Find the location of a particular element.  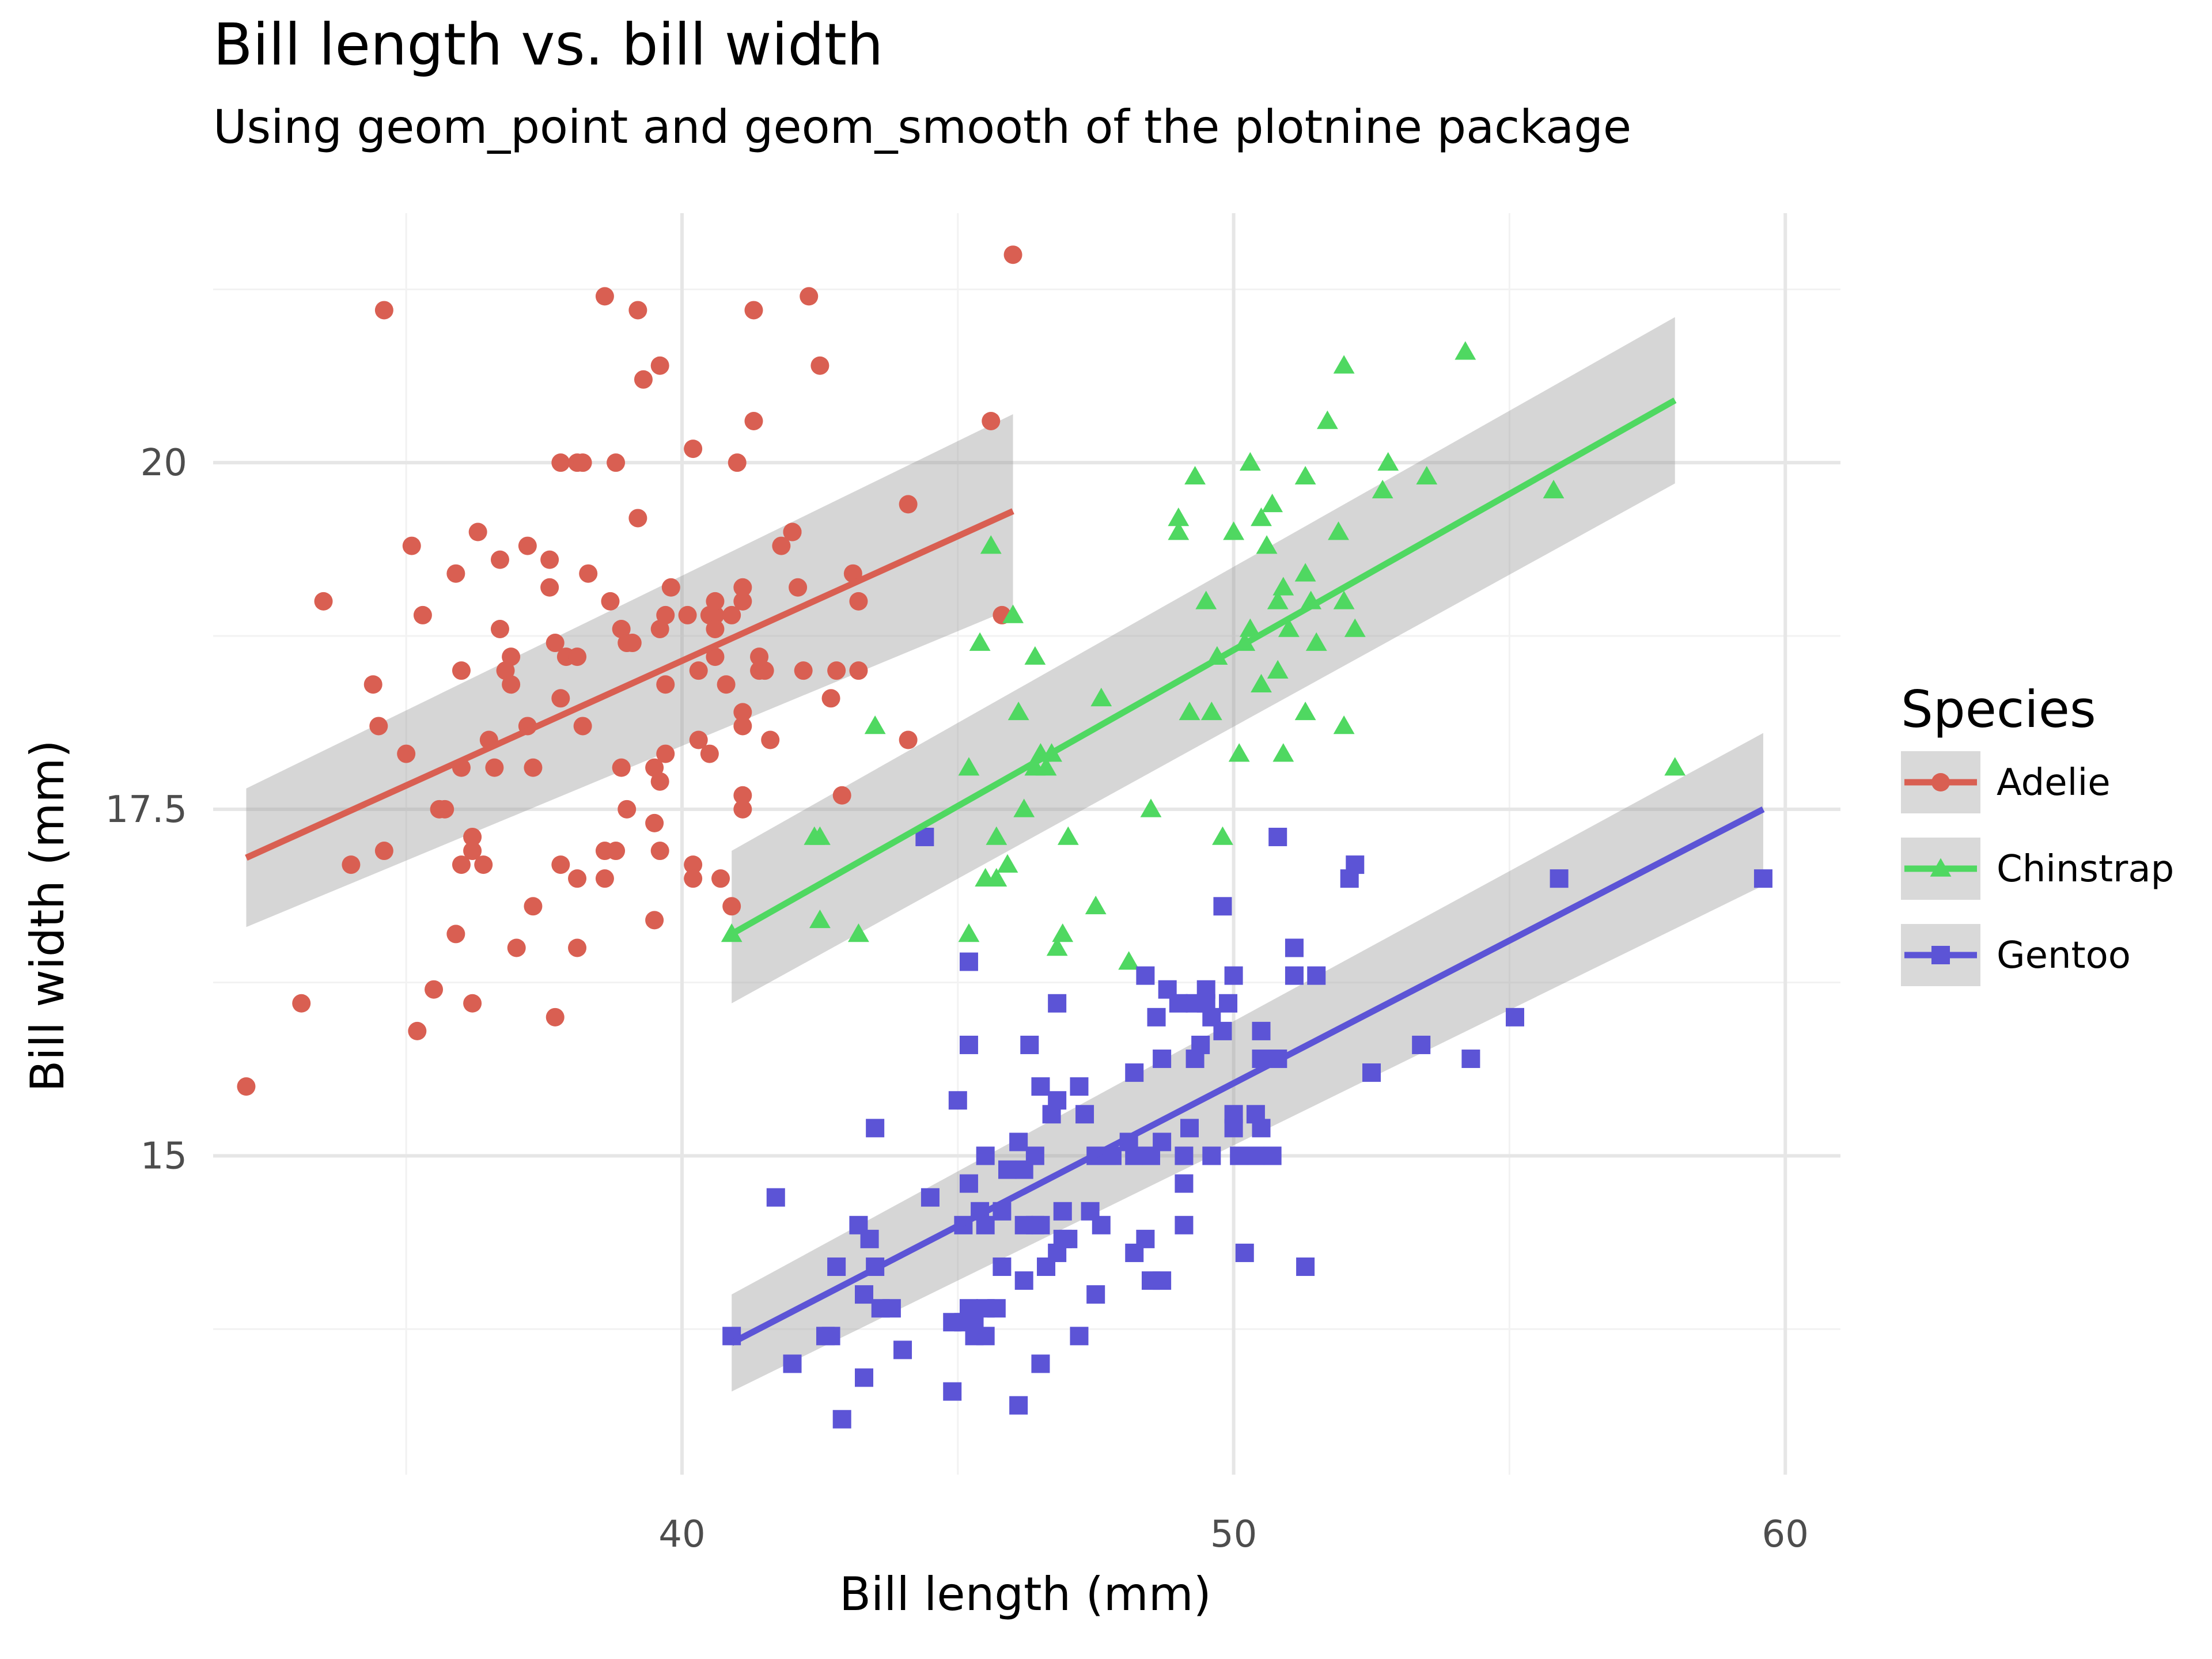

legend-label-adelie: Adelie is located at coordinates (2054, 783).